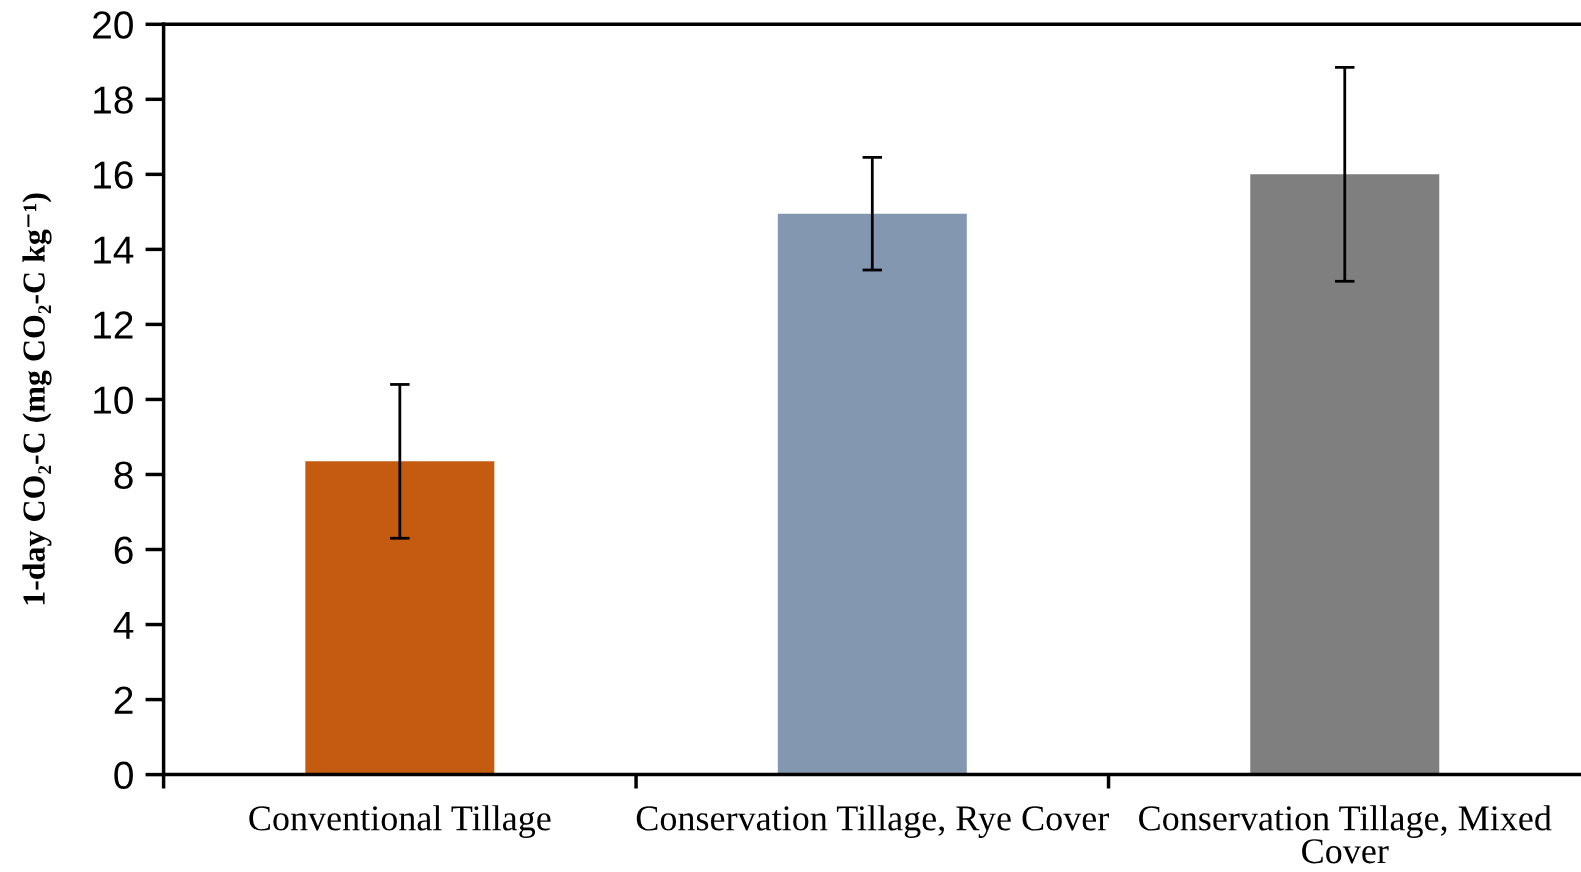 Image resolution: width=1581 pixels, height=872 pixels. Describe the element at coordinates (113, 325) in the screenshot. I see `y-tick-label: 12` at that location.